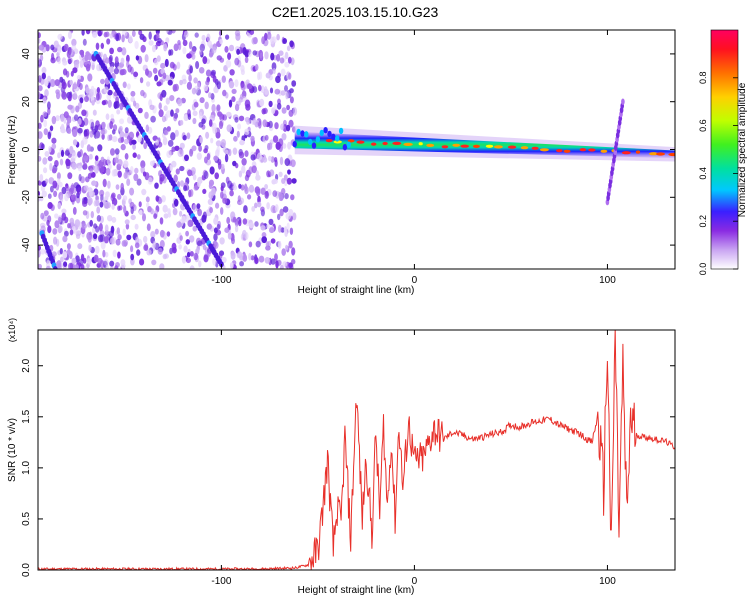 This screenshot has width=750, height=600. I want to click on colorbar-tick-label: 0.8, so click(703, 78).